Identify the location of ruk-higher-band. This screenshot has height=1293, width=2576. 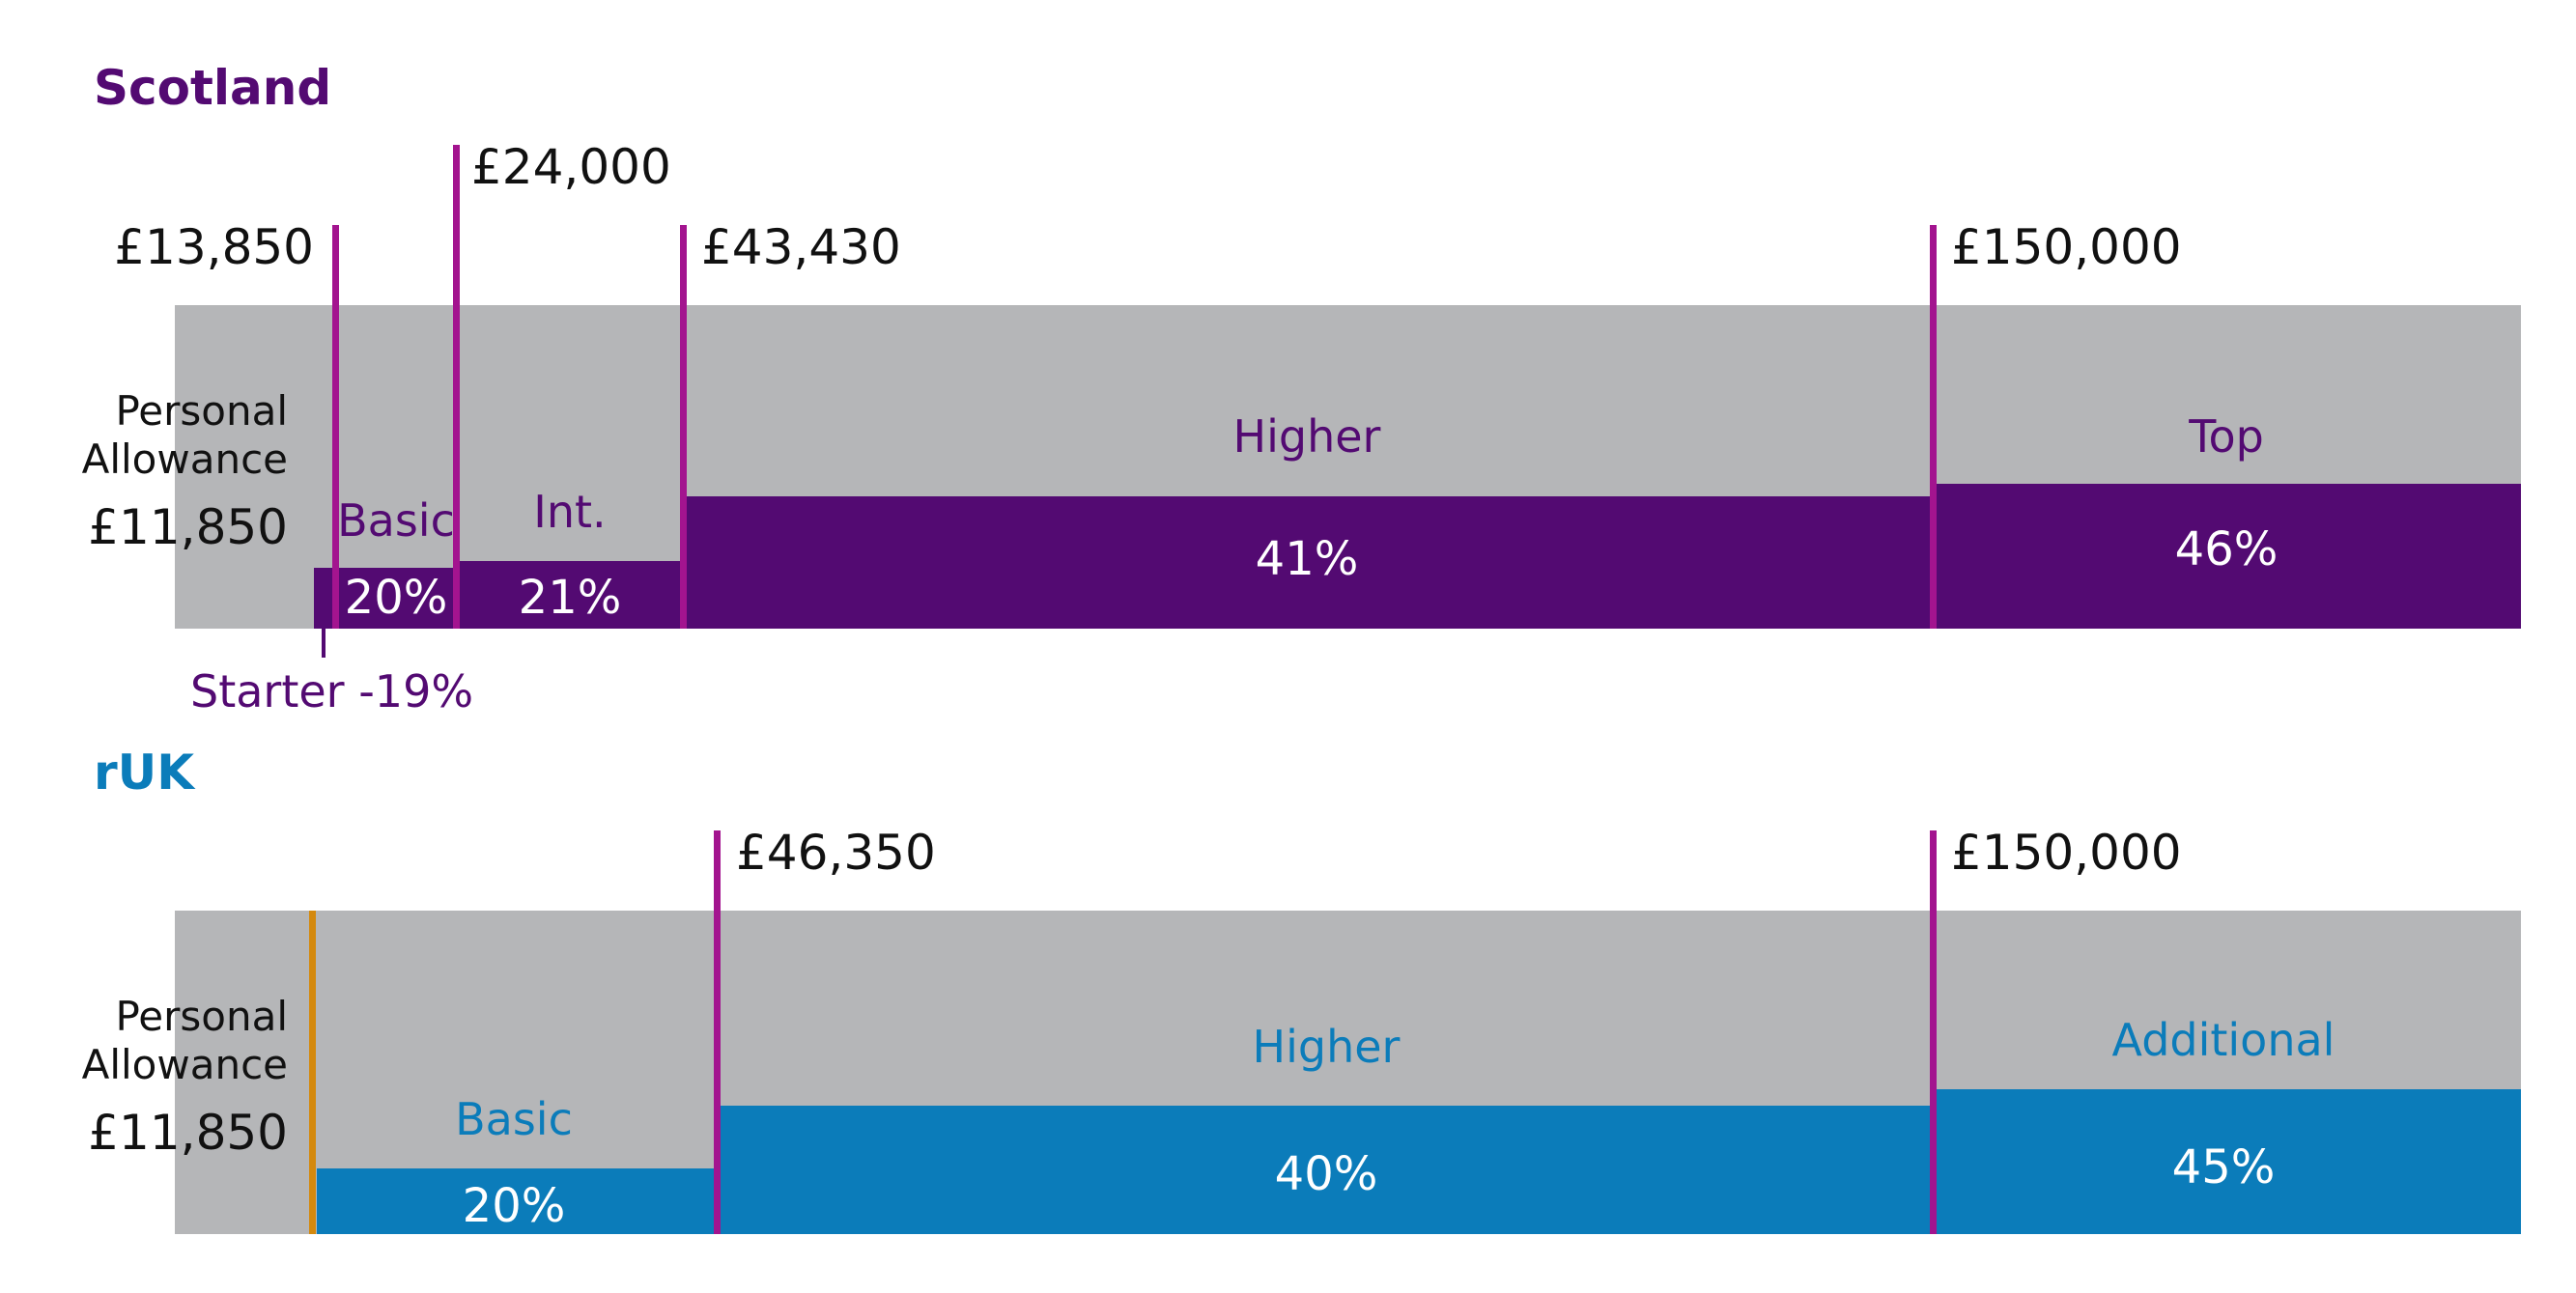
(1324, 1170).